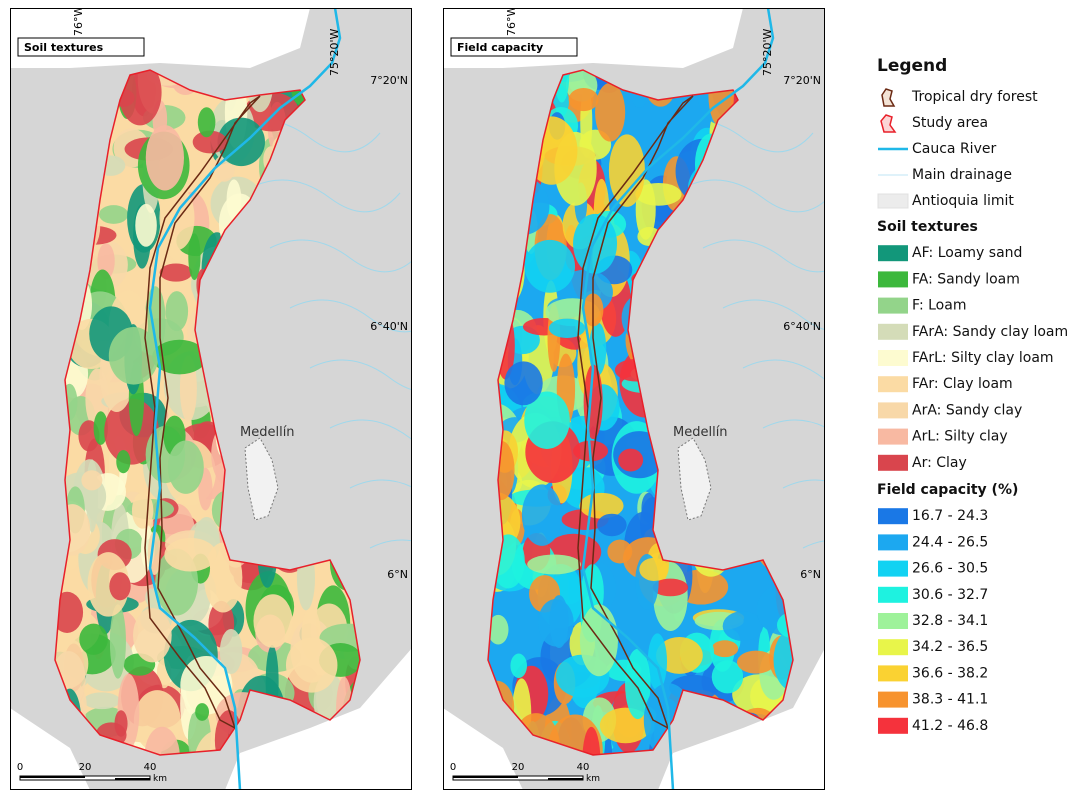 The height and width of the screenshot is (796, 1075). What do you see at coordinates (990, 332) in the screenshot?
I see `legend-item: FArA: Sandy clay loam` at bounding box center [990, 332].